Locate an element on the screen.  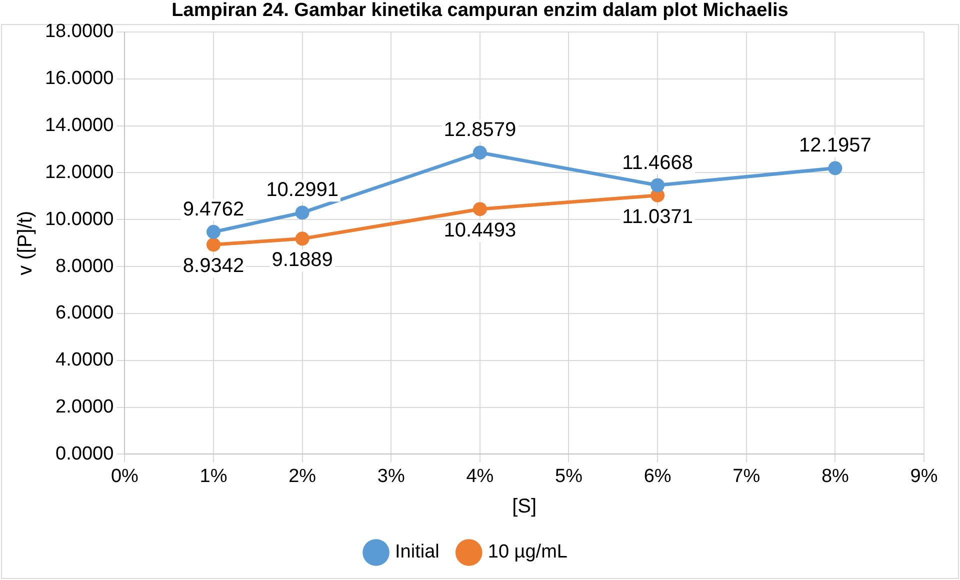
y-tick-label: 6.0000 is located at coordinates (85, 313).